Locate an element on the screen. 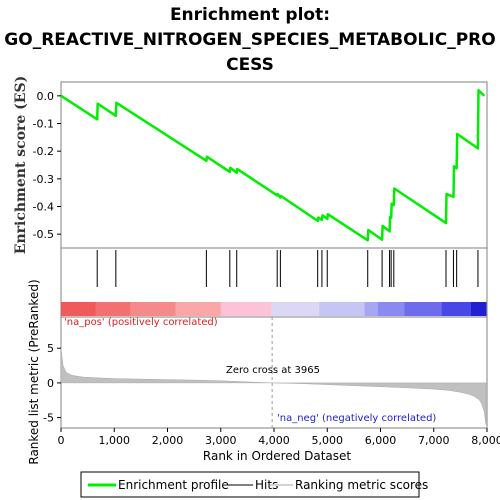 The height and width of the screenshot is (500, 500). es-y-tick-label: -0.4 is located at coordinates (43, 207).